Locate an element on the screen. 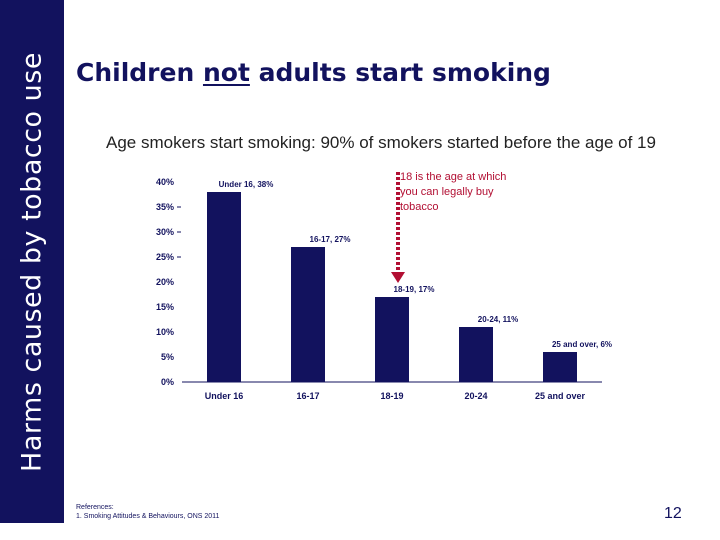 The height and width of the screenshot is (540, 720). y-tick-label: 20% is located at coordinates (165, 282).